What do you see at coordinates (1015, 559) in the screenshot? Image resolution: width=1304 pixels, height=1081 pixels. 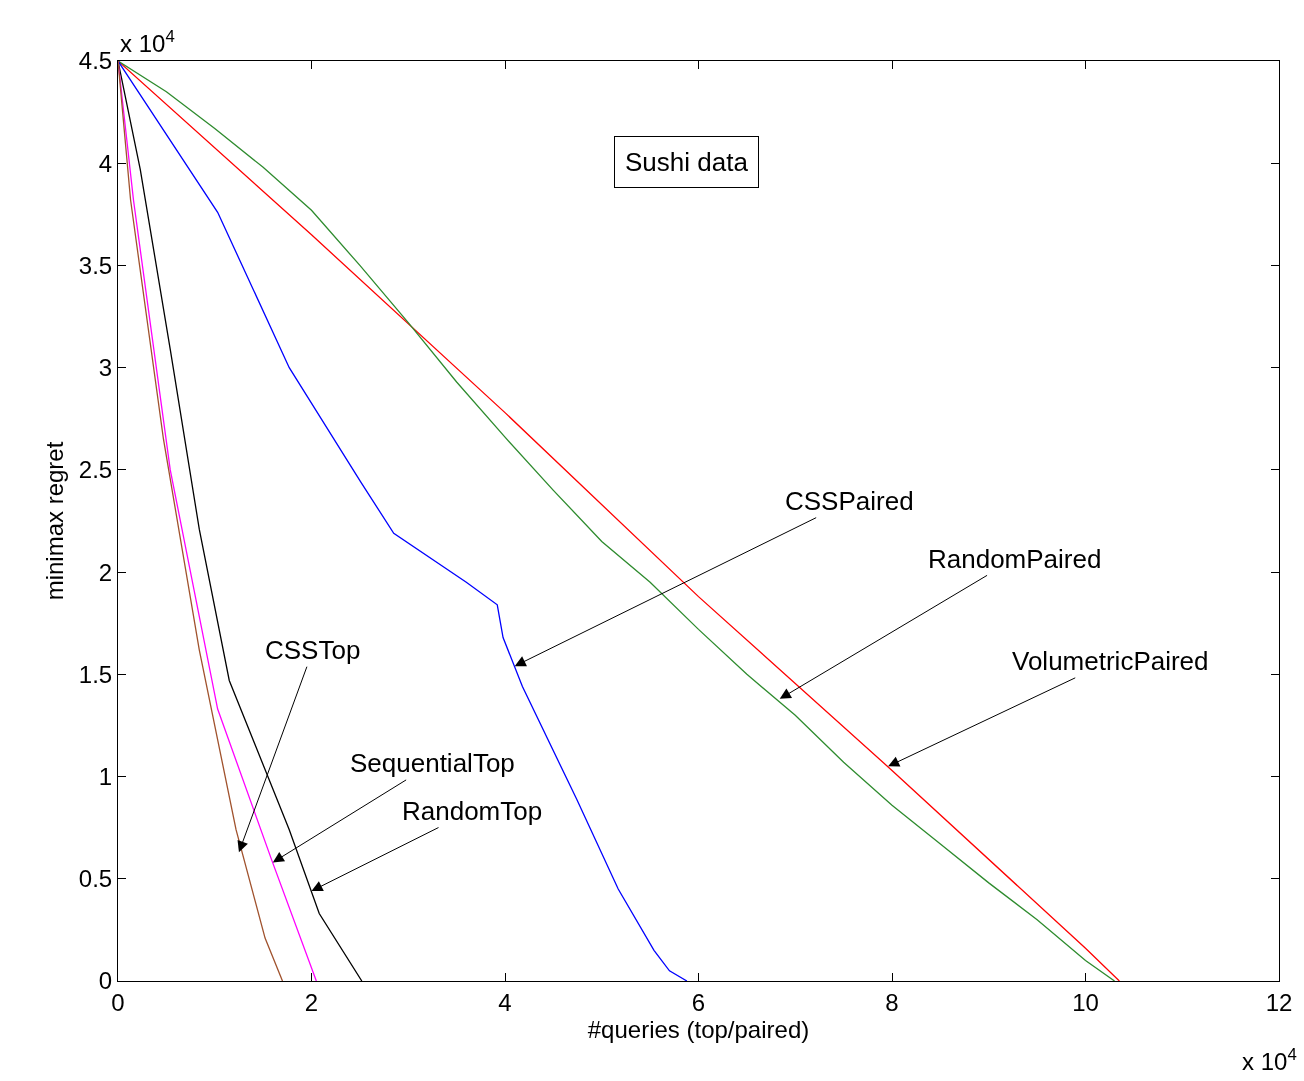 I see `annotation: RandomPaired` at bounding box center [1015, 559].